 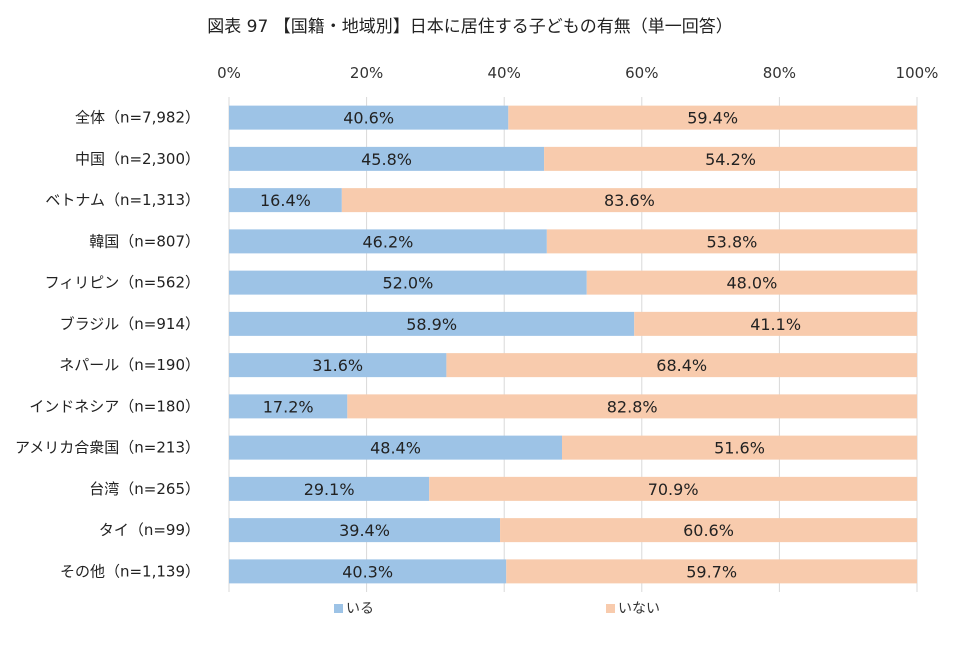 I want to click on category-label: ベトナム（n=1,313）, so click(x=122, y=200).